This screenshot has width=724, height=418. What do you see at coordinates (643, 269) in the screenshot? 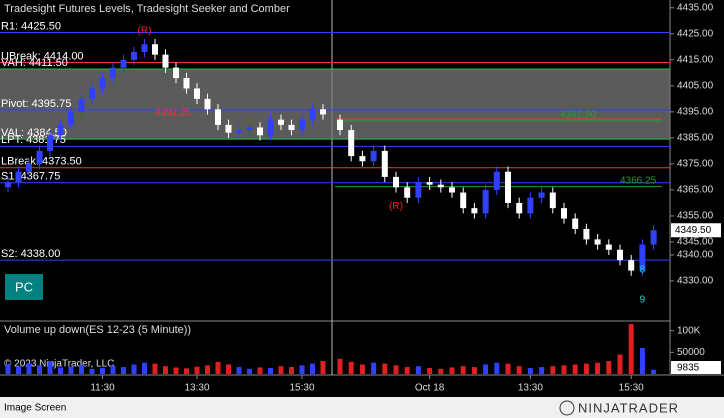
I see `annotation: 8` at bounding box center [643, 269].